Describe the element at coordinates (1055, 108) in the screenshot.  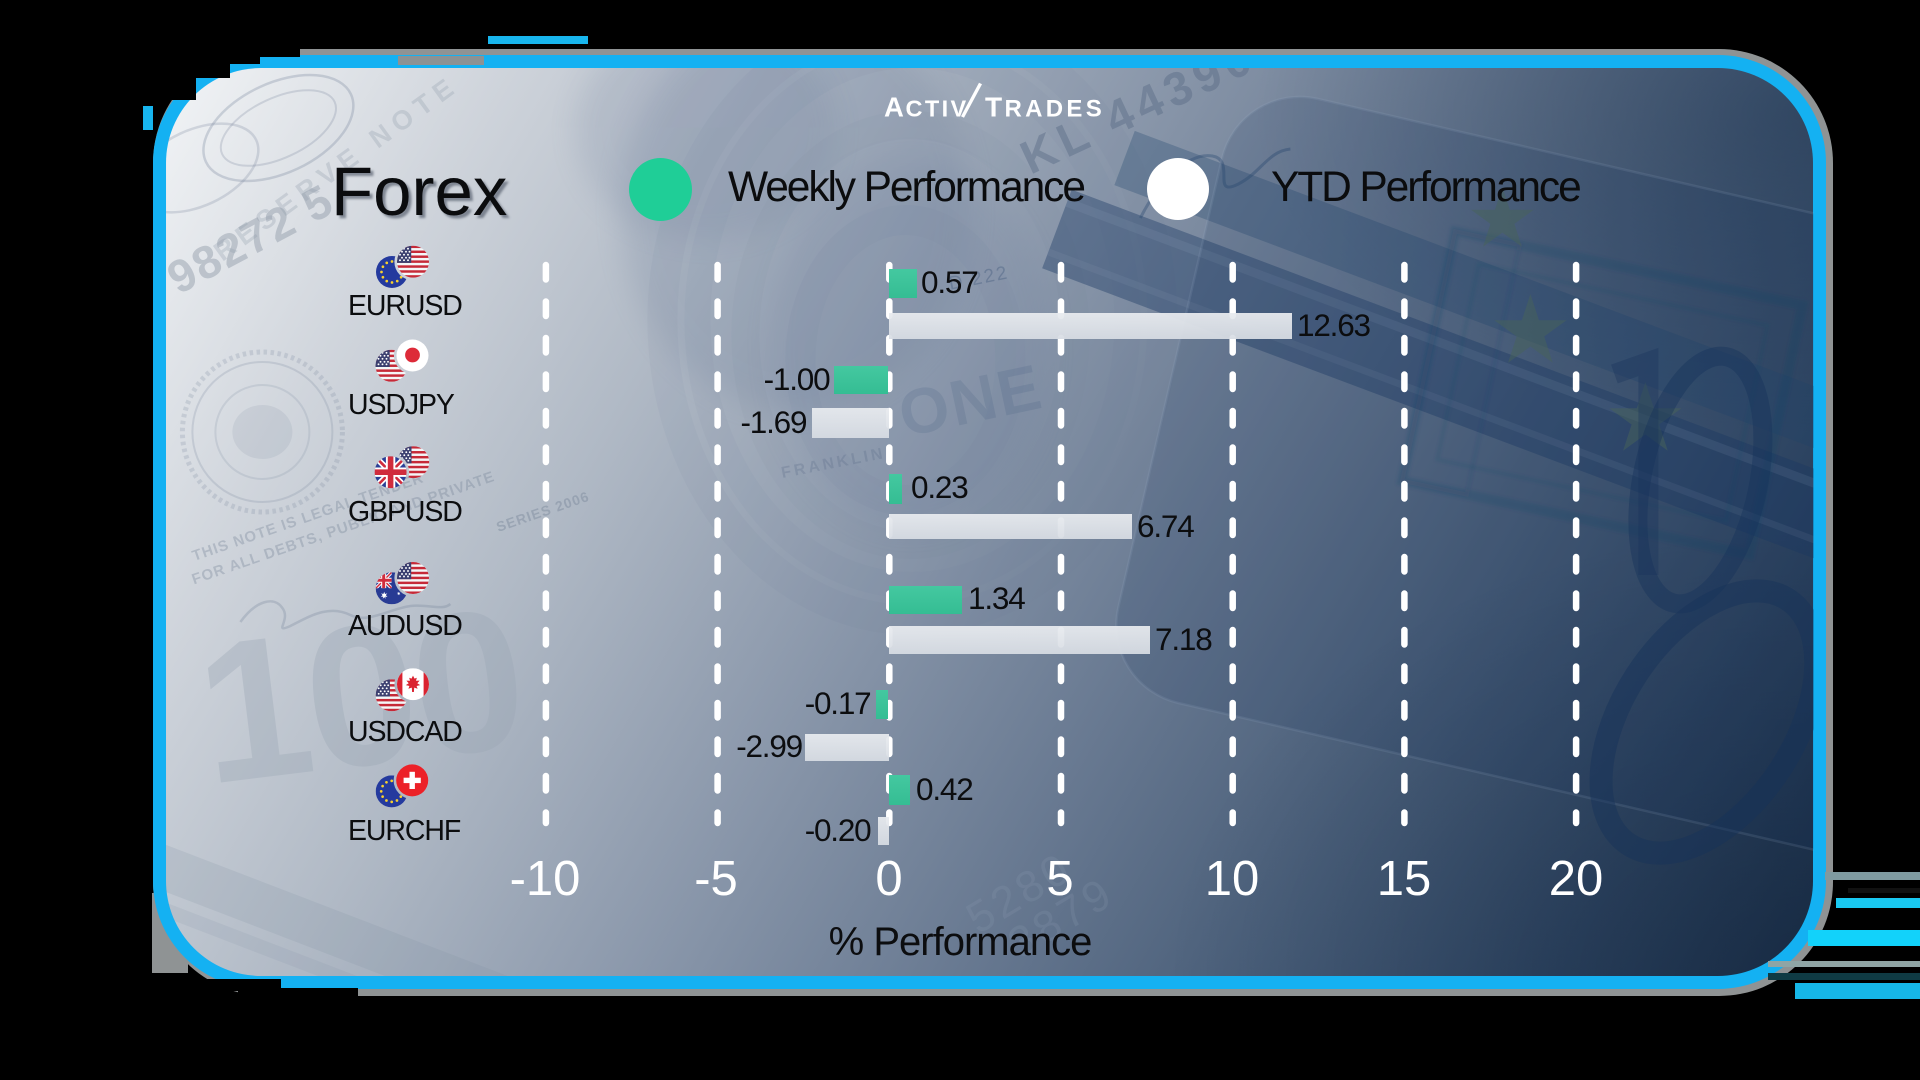
I see `svg-text: RADES` at that location.